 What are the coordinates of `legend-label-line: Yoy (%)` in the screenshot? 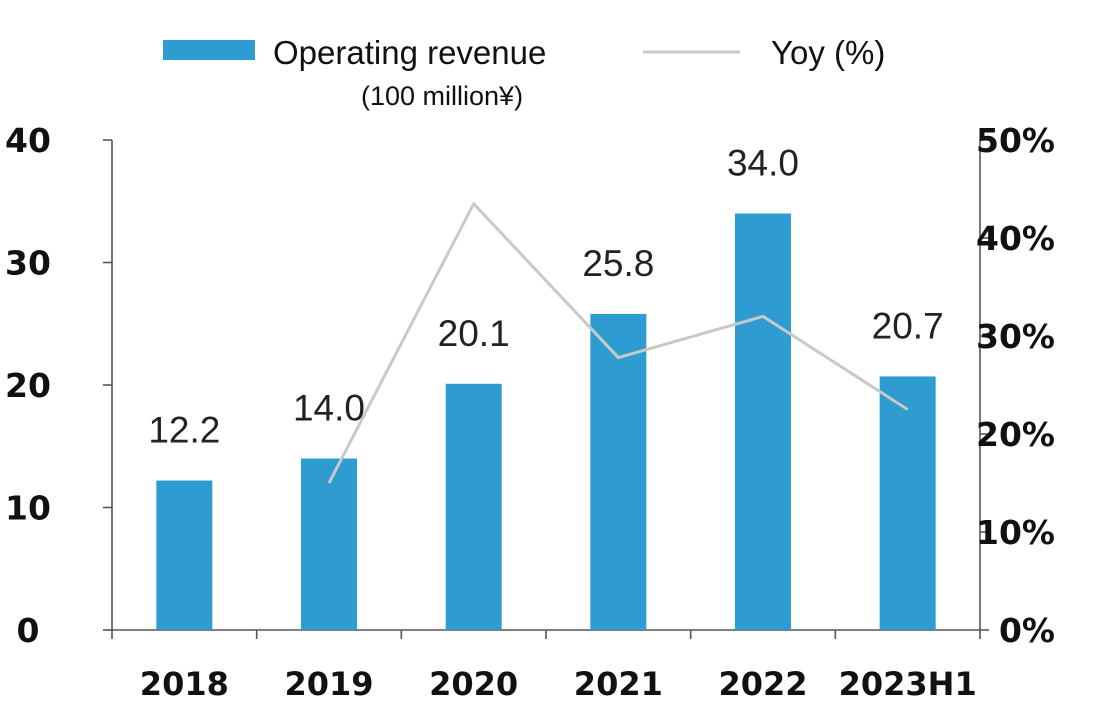 It's located at (828, 52).